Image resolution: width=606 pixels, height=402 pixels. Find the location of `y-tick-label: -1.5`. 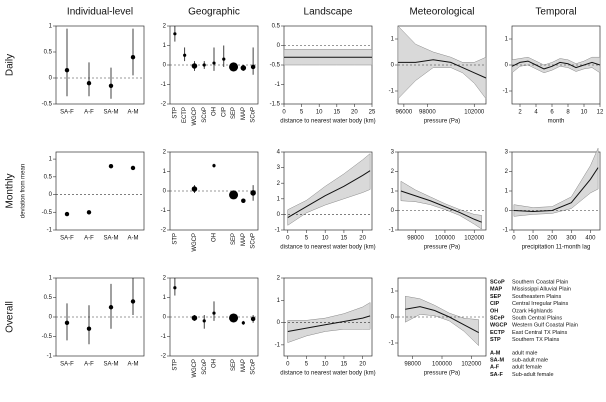

y-tick-label: -1.5 is located at coordinates (275, 105).